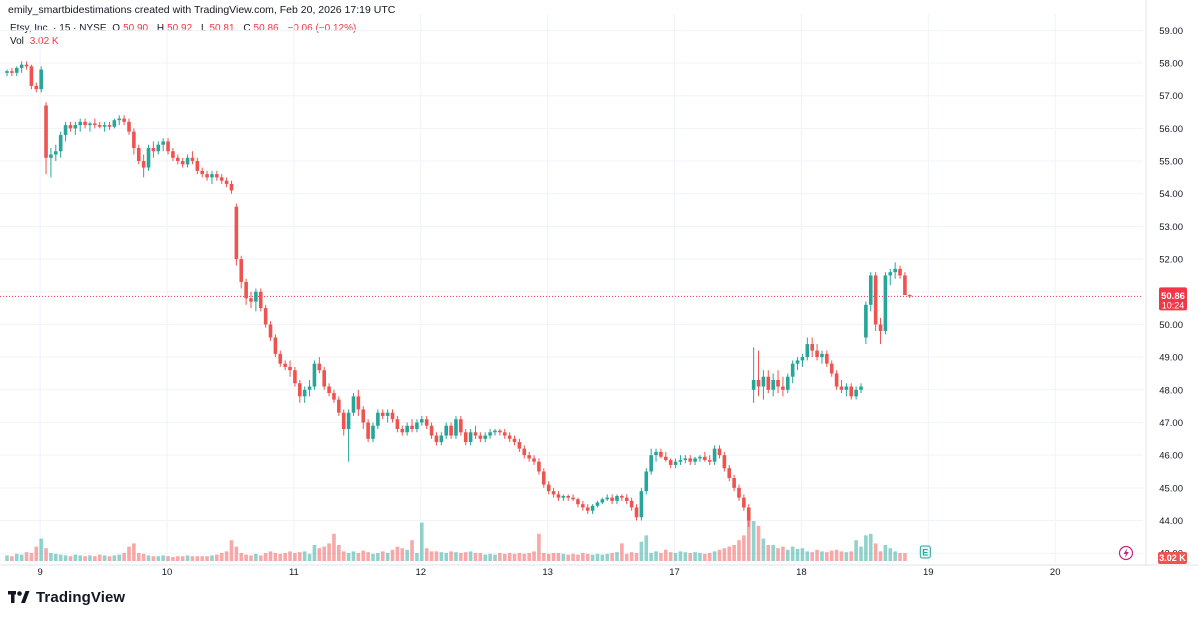  Describe the element at coordinates (1171, 162) in the screenshot. I see `y-tick-label: 55.00` at that location.